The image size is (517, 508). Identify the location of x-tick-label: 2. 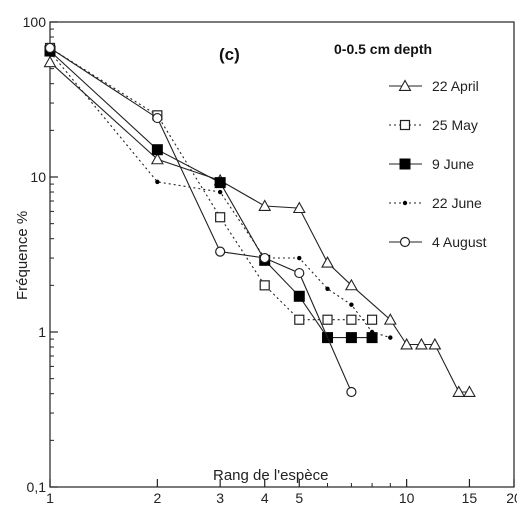
(157, 498).